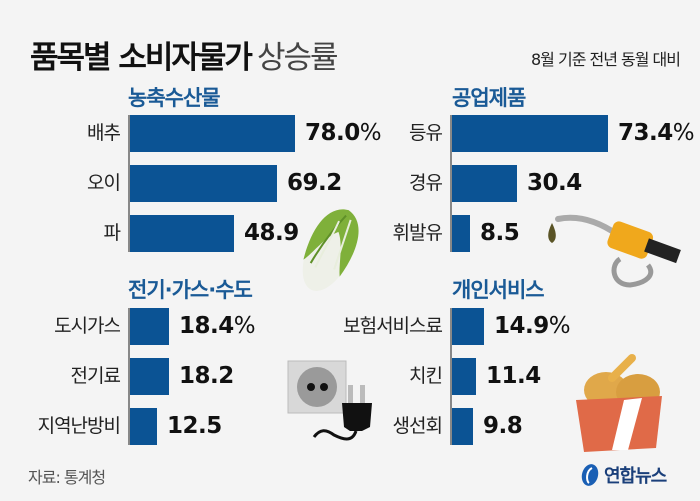 The image size is (700, 501). What do you see at coordinates (332, 404) in the screenshot?
I see `power-outlet-plug-icon` at bounding box center [332, 404].